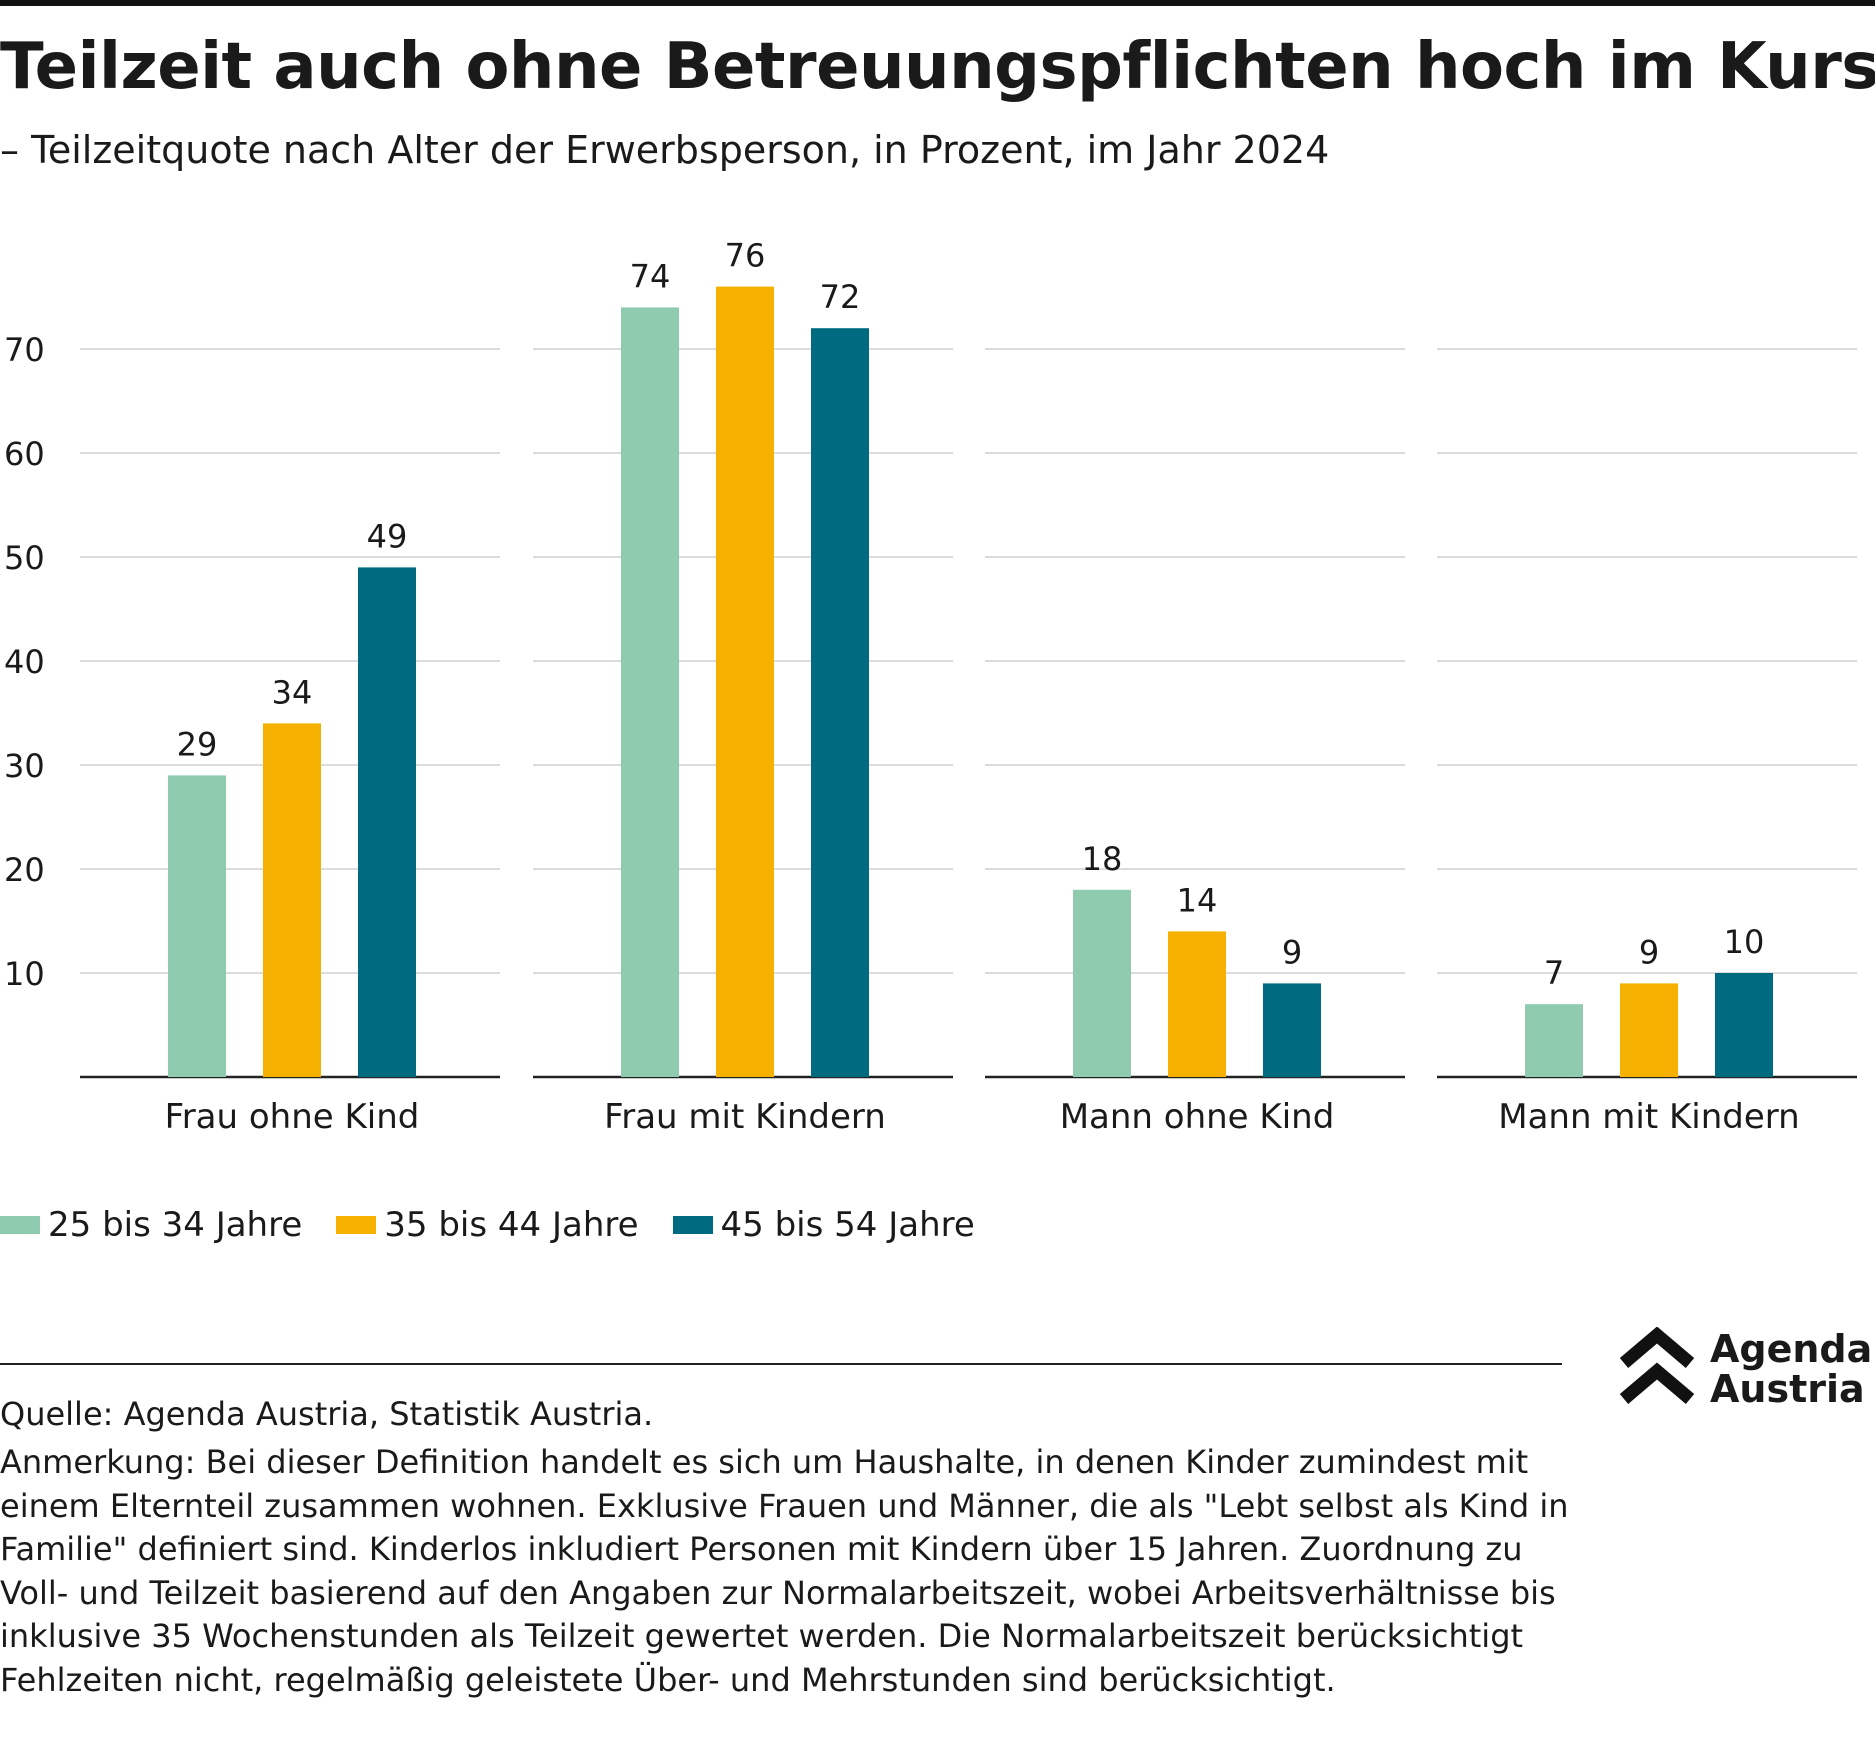 Image resolution: width=1875 pixels, height=1747 pixels. Describe the element at coordinates (745, 1117) in the screenshot. I see `x-category-label: Frau mit Kindern` at that location.